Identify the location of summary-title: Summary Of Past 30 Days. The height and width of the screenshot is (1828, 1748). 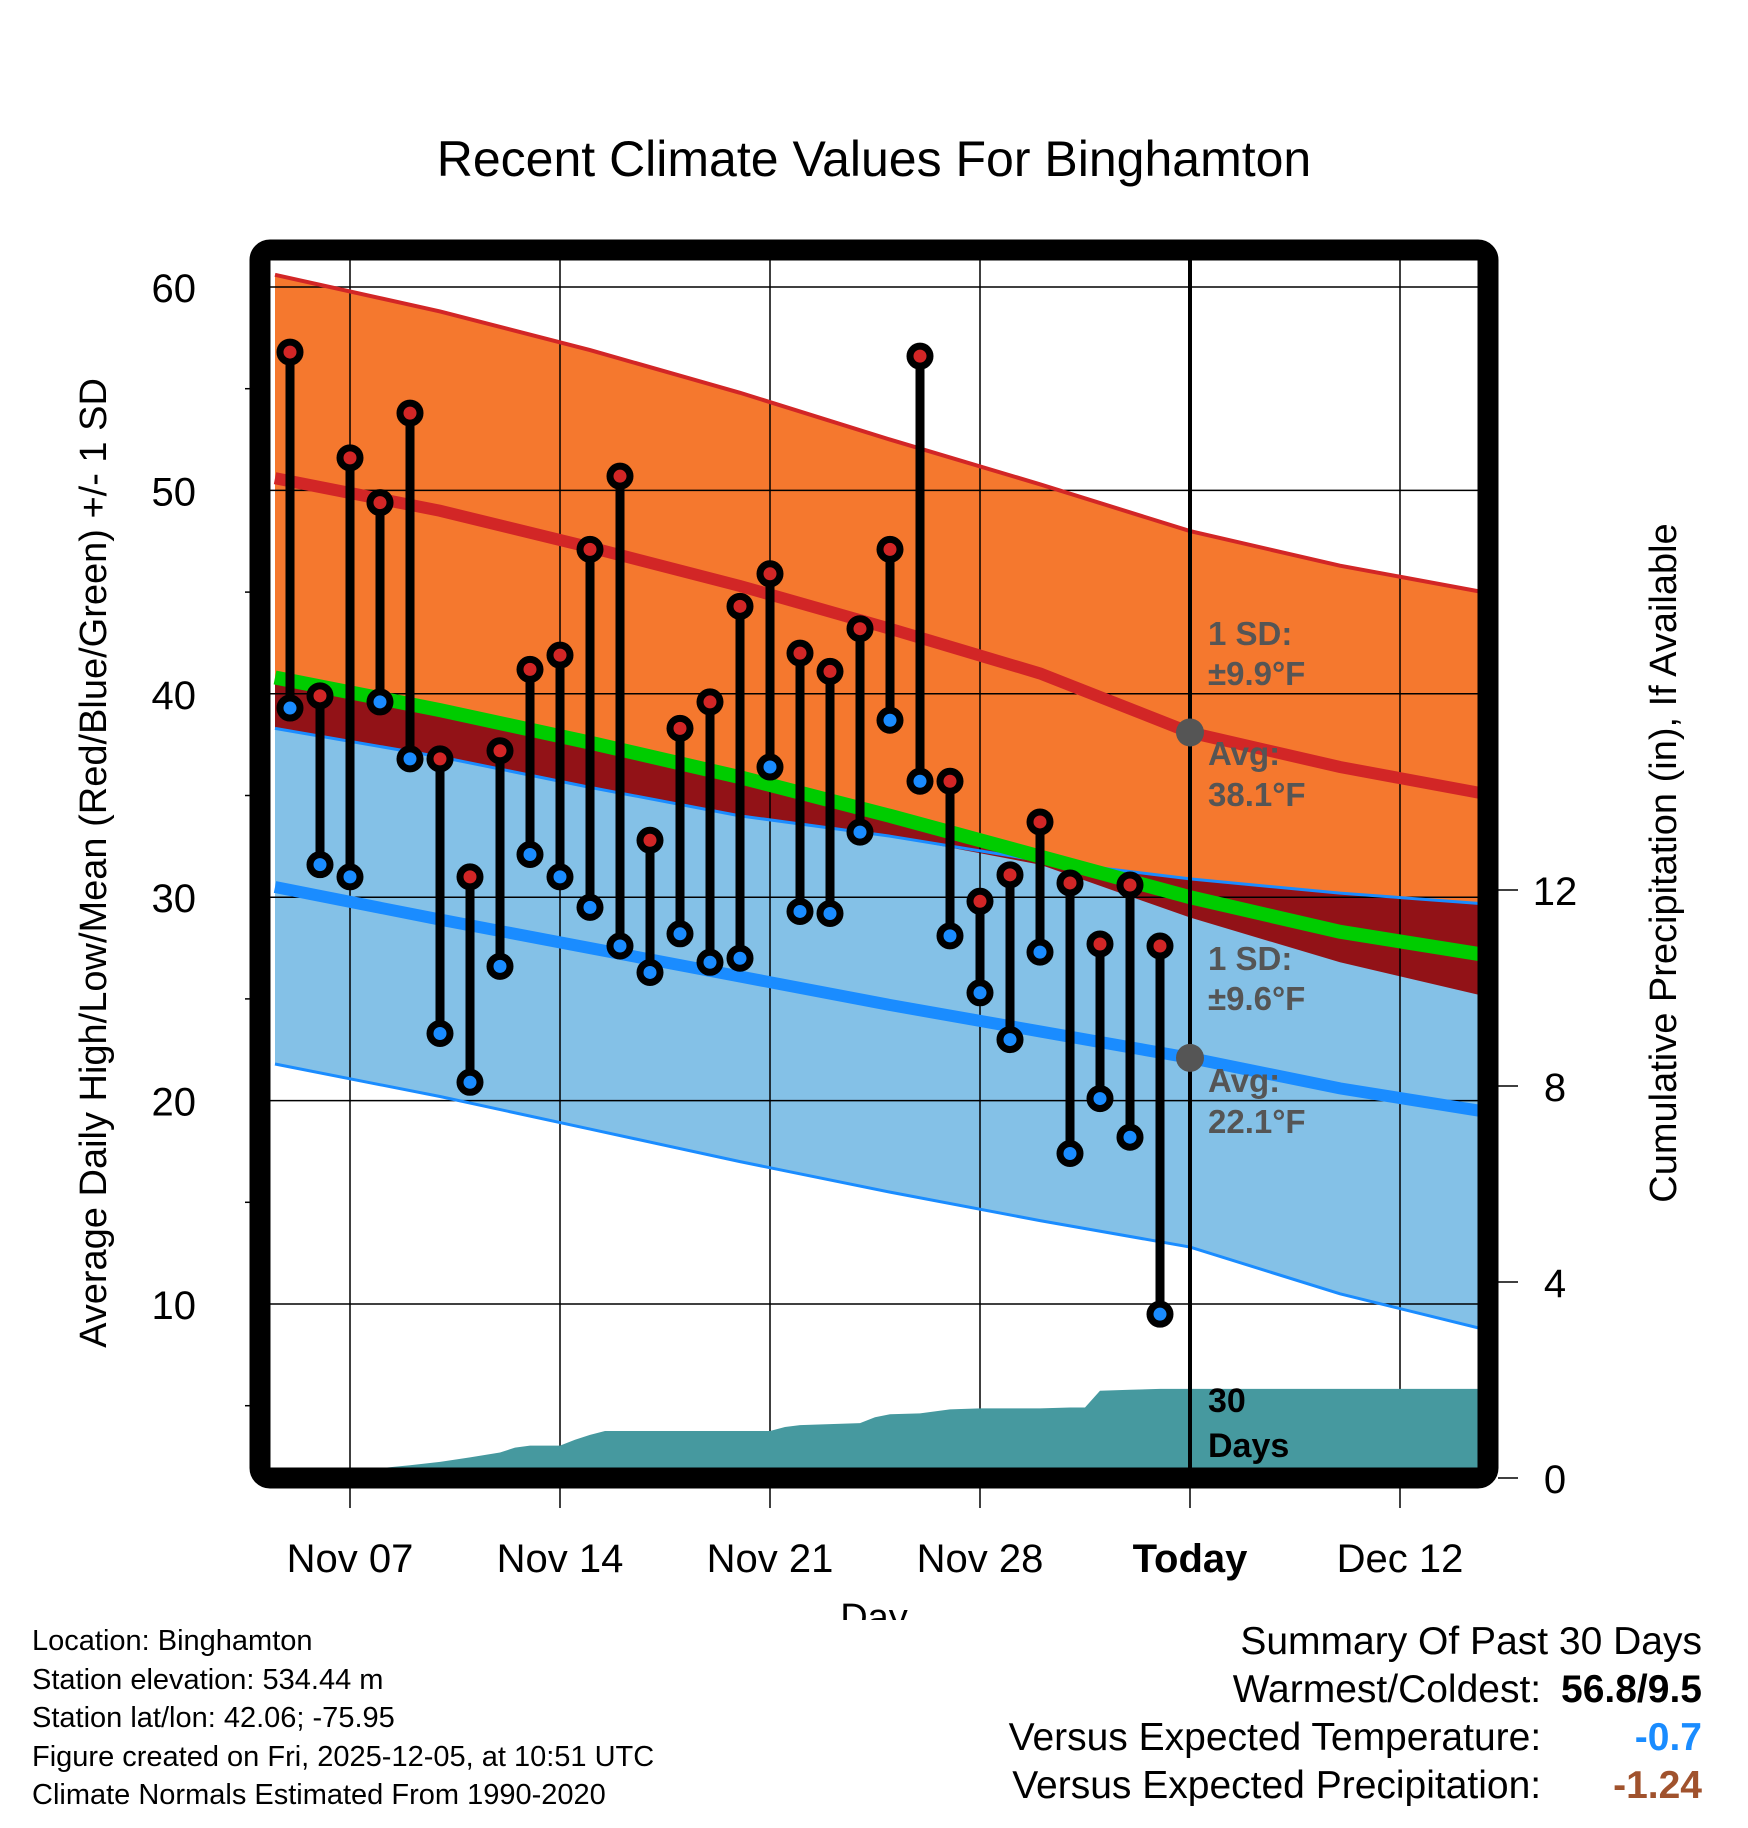
(1471, 1641).